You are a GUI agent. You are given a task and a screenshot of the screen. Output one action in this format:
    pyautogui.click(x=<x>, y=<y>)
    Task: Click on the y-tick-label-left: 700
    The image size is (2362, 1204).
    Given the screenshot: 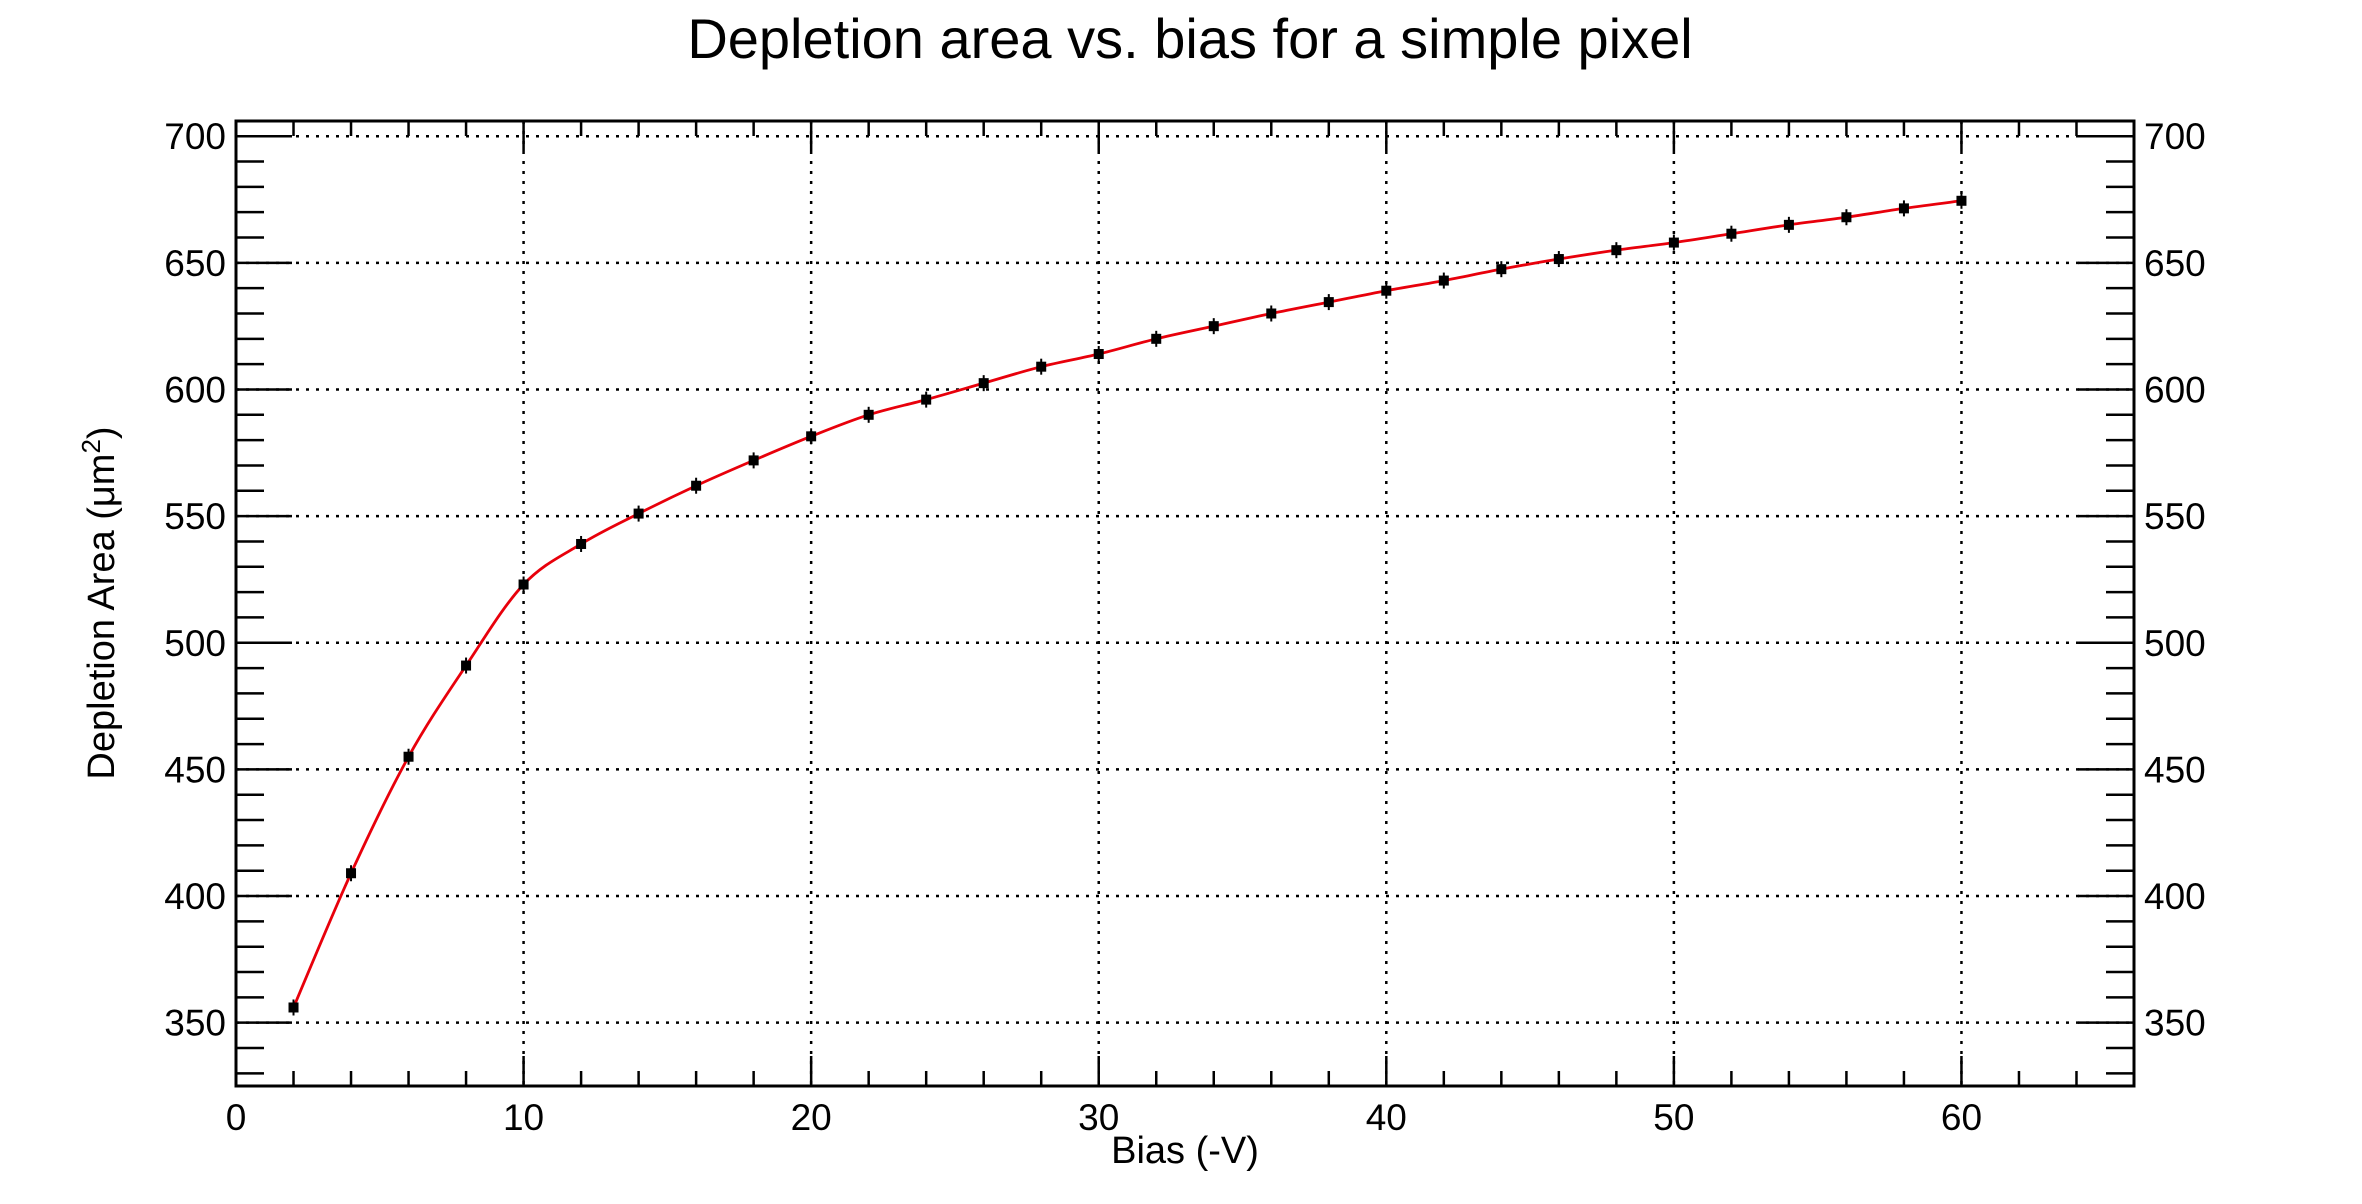 What is the action you would take?
    pyautogui.click(x=195, y=136)
    